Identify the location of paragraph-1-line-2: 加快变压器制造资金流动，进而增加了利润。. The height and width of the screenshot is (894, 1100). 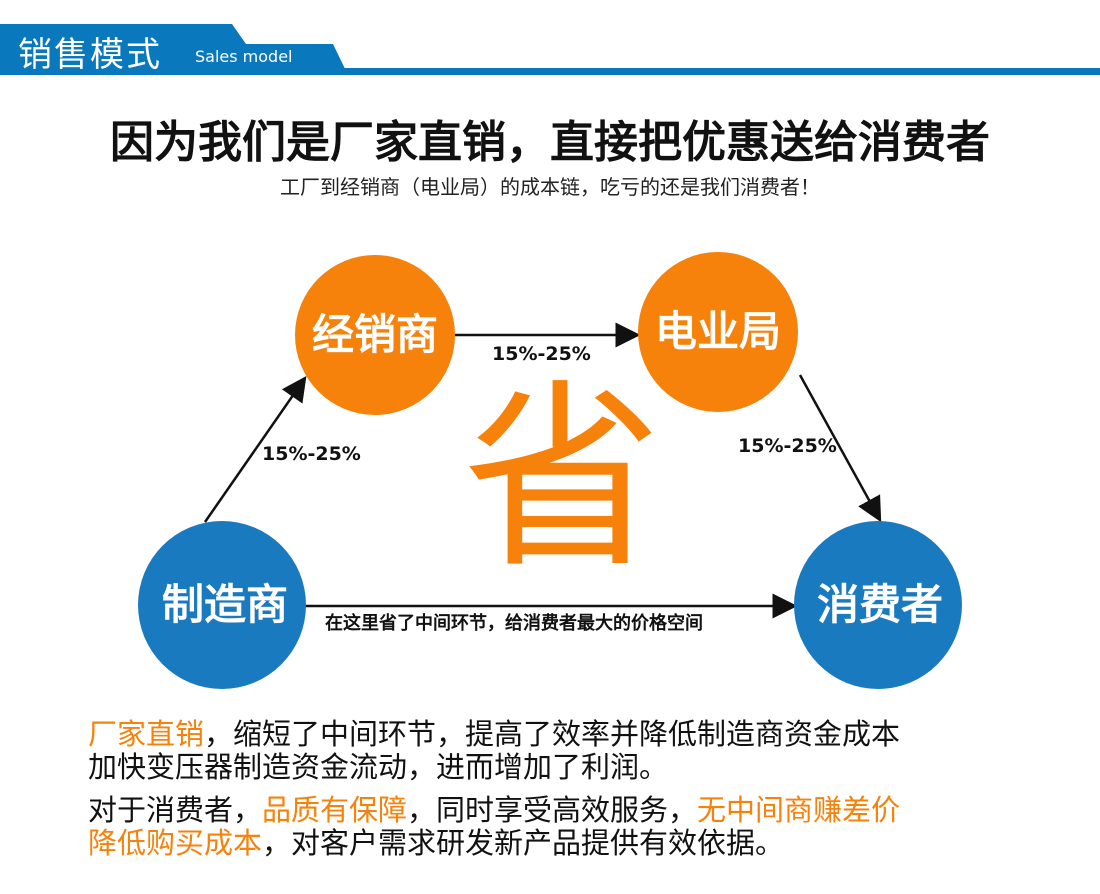
(378, 767).